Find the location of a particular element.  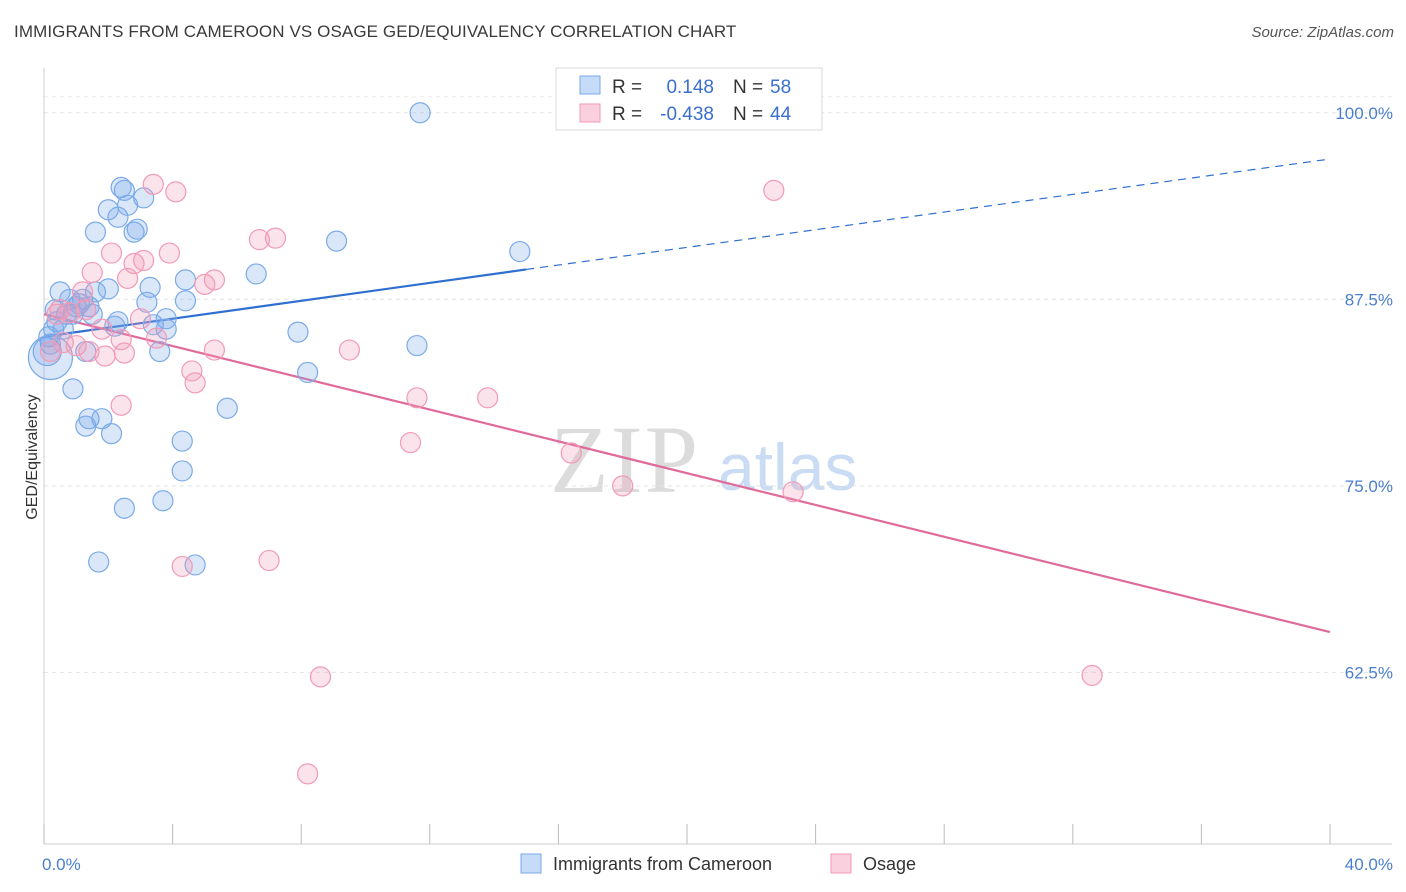

y-tick-label: 100.0% is located at coordinates (1364, 113).